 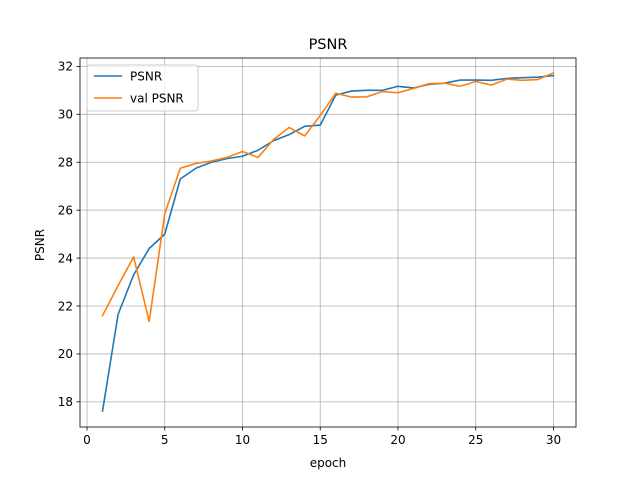 What do you see at coordinates (146, 77) in the screenshot?
I see `legend-label-psnr: PSNR` at bounding box center [146, 77].